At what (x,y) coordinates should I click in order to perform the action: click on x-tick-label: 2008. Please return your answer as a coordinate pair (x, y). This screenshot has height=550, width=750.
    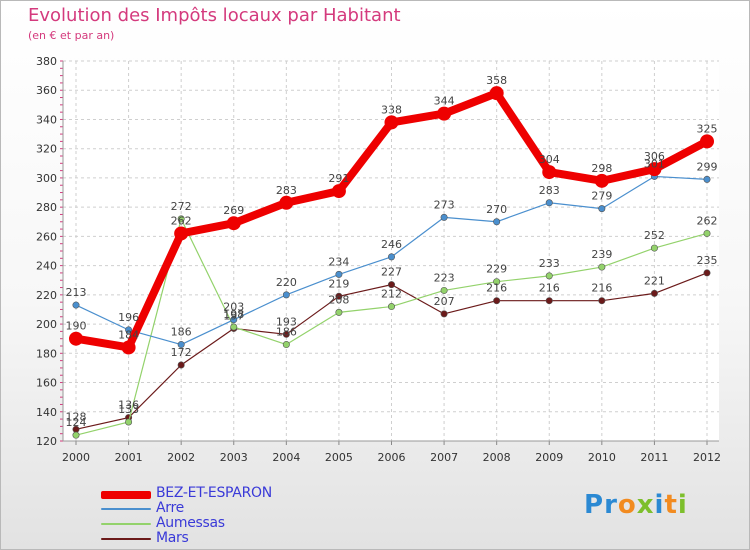
    Looking at the image, I should click on (497, 457).